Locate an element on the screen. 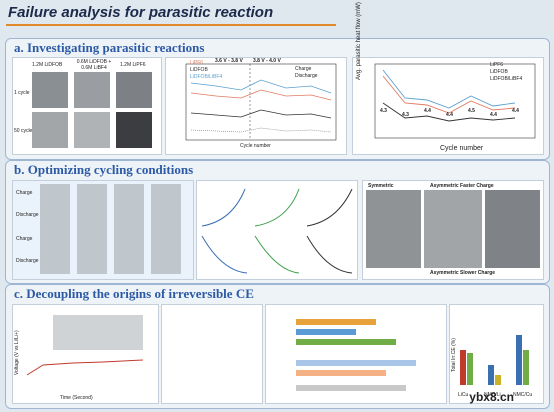 Image resolution: width=554 pixels, height=412 pixels. label: 1.2M LiDFOB is located at coordinates (47, 65).